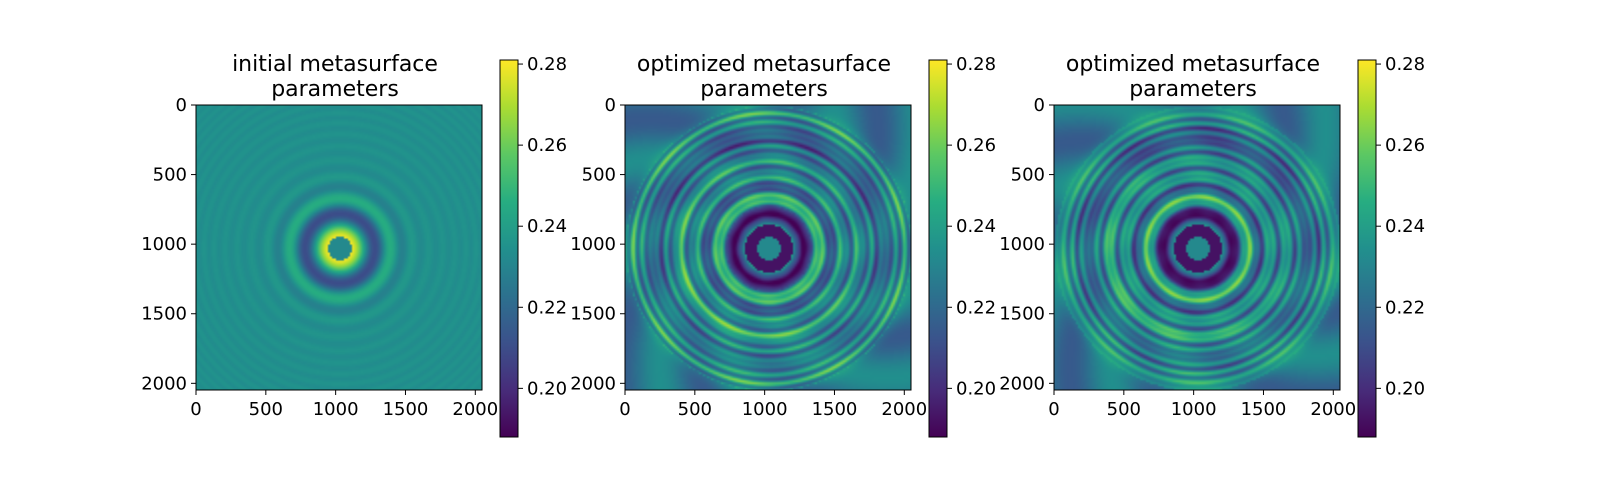 The height and width of the screenshot is (500, 1600). I want to click on panel-title: initial metasurface parameters, so click(335, 77).